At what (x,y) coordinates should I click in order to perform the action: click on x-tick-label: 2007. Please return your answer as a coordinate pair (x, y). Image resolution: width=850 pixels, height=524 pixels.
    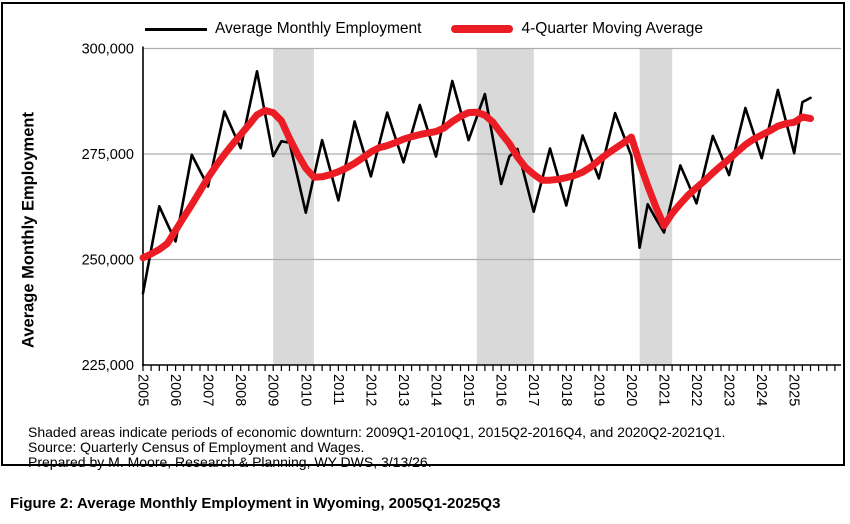
    Looking at the image, I should click on (208, 390).